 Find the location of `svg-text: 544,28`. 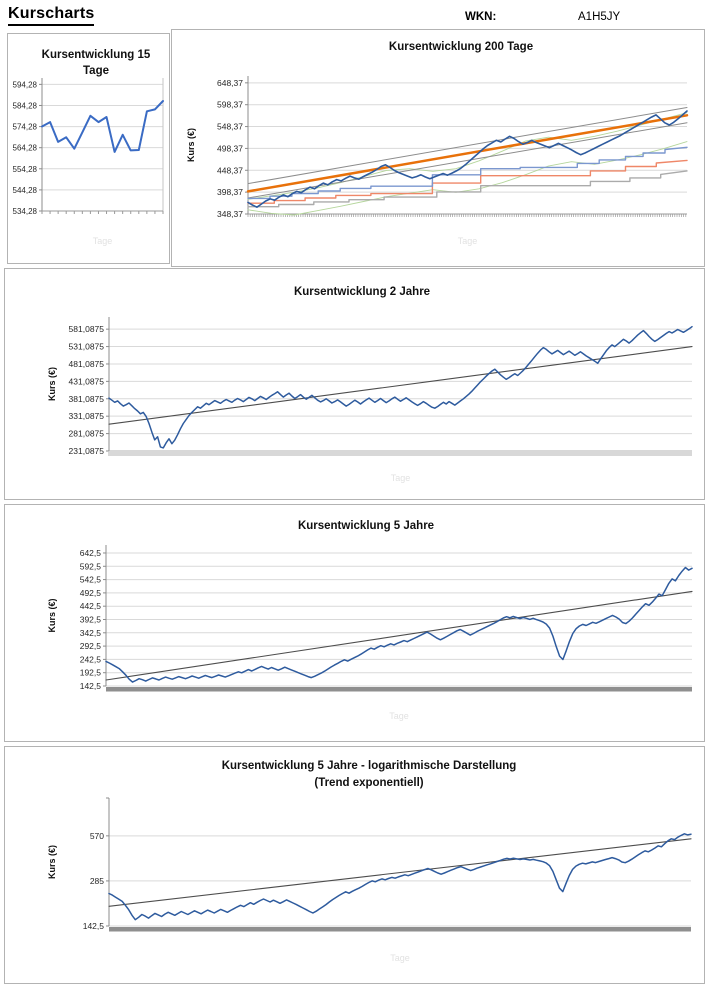

svg-text: 544,28 is located at coordinates (25, 190).